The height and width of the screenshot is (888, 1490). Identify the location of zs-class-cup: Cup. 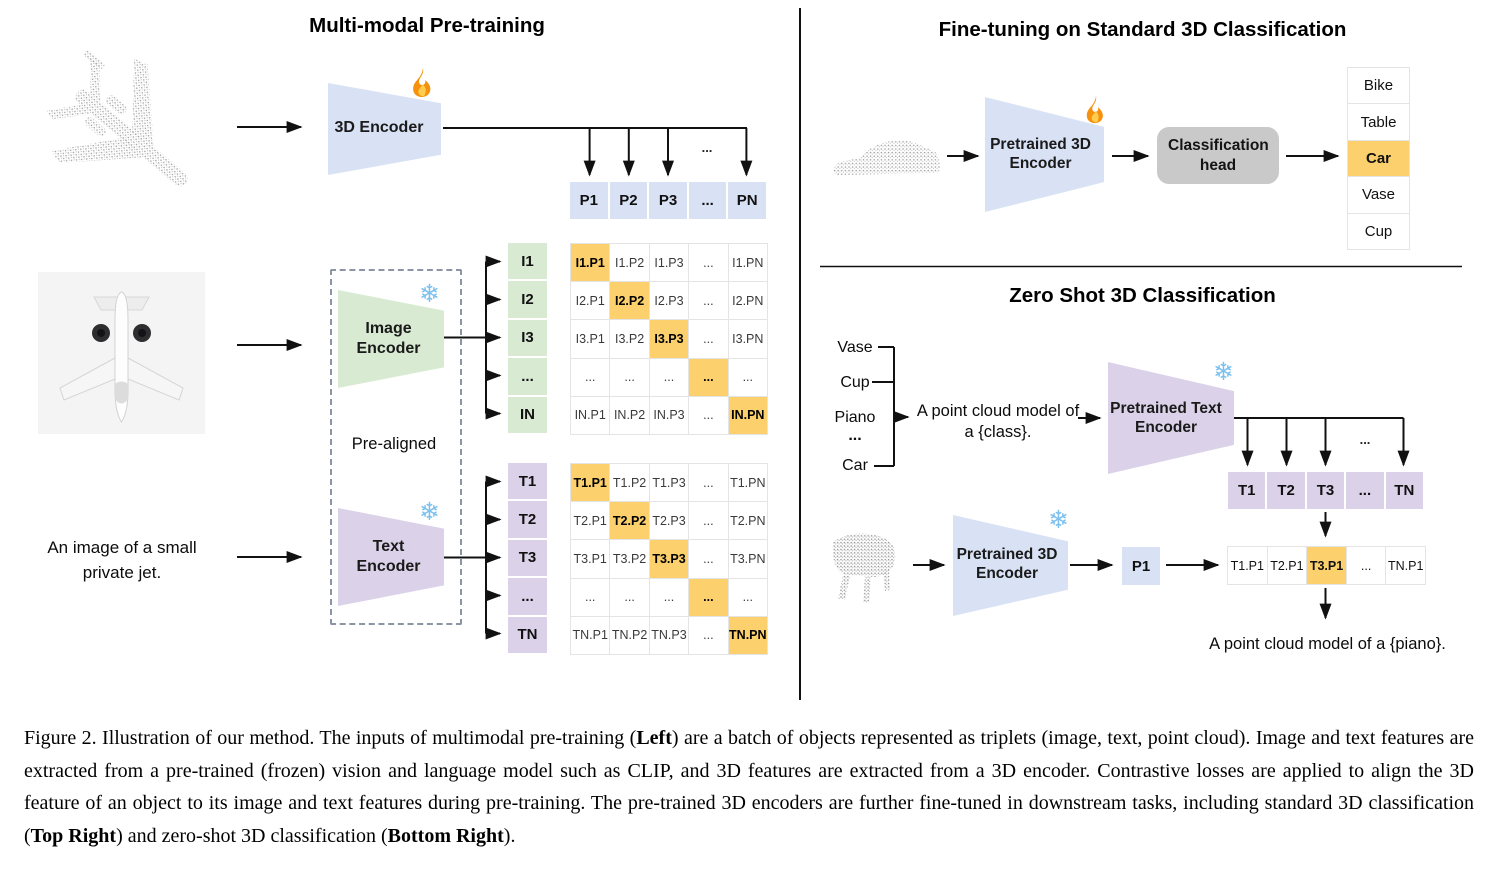
(855, 382).